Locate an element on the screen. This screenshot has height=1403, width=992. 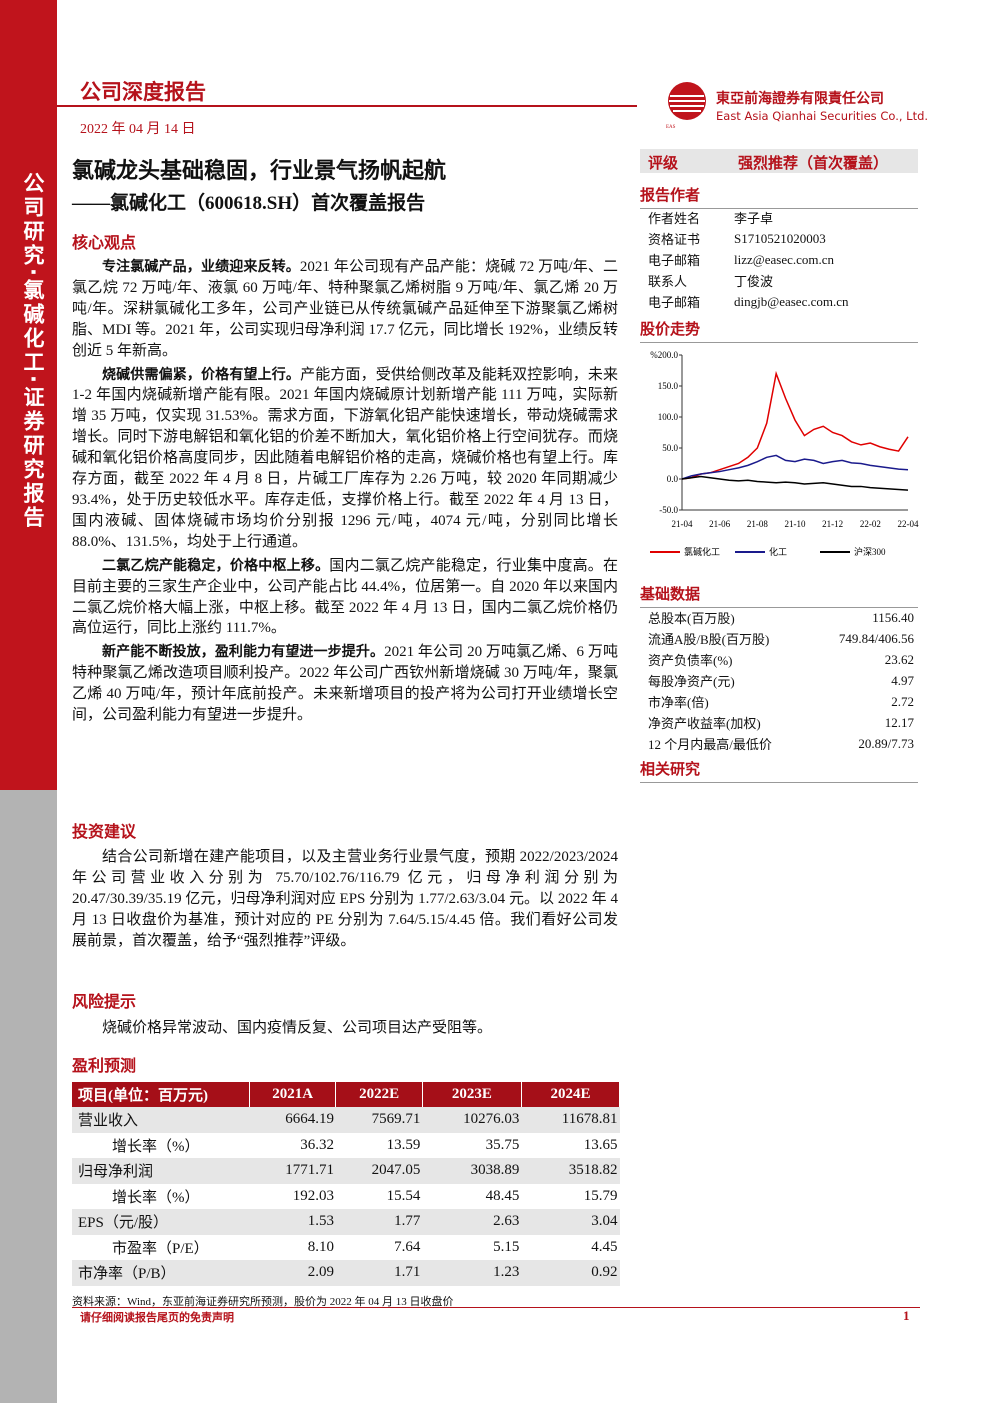
table-cell: 6664.19 is located at coordinates (292, 1120).